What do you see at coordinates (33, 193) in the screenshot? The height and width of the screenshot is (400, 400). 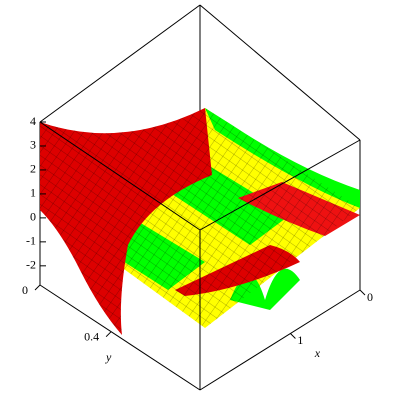 I see `z-tick-label: 1` at bounding box center [33, 193].